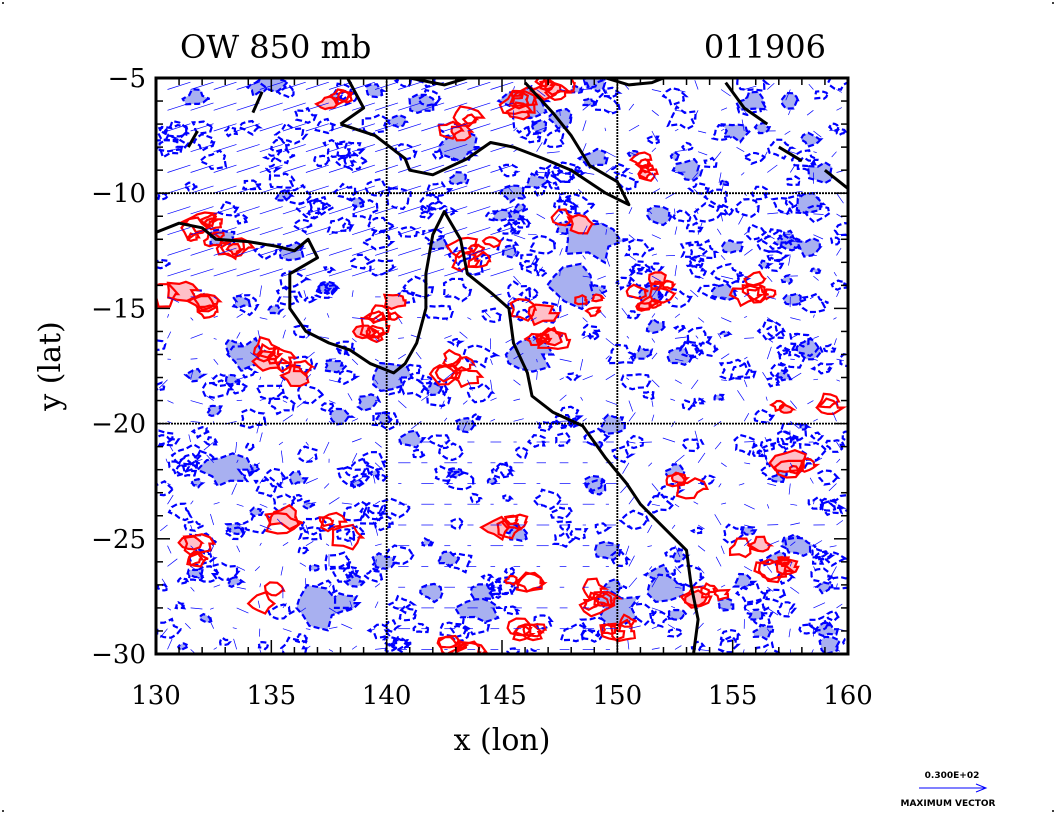 Image resolution: width=1056 pixels, height=814 pixels. I want to click on y-tick-label: −30, so click(118, 655).